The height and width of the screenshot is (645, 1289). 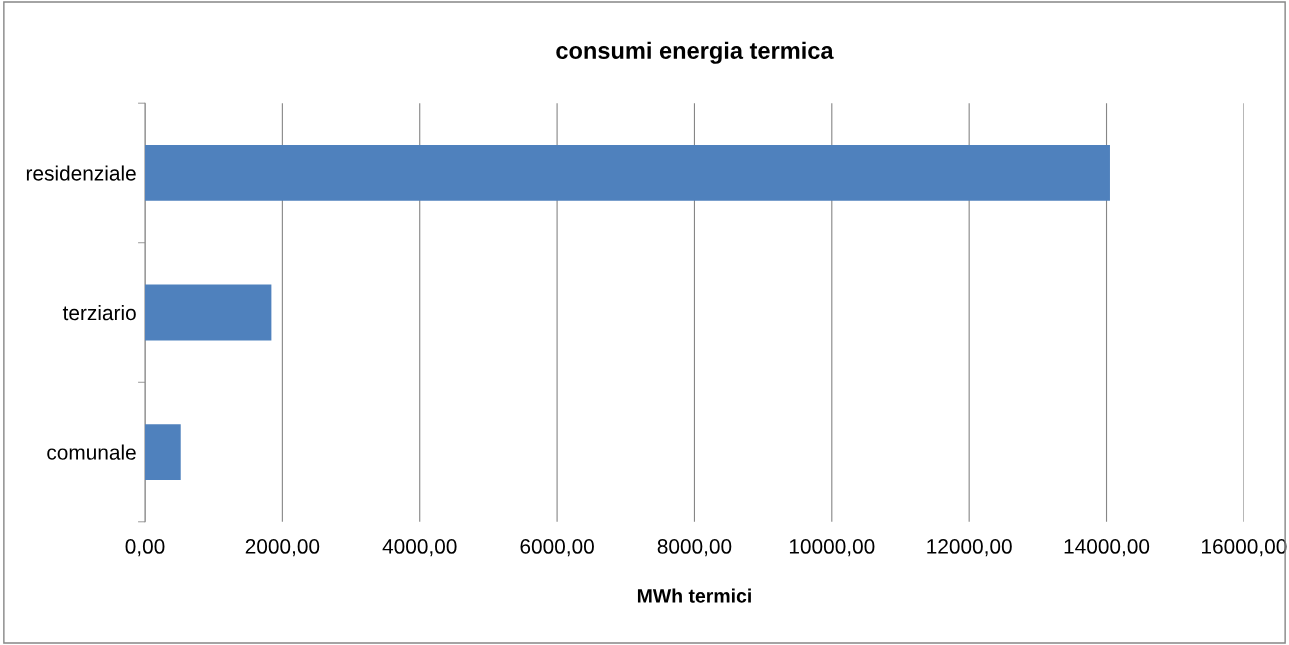 What do you see at coordinates (282, 548) in the screenshot?
I see `x-tick-label: 2000,00` at bounding box center [282, 548].